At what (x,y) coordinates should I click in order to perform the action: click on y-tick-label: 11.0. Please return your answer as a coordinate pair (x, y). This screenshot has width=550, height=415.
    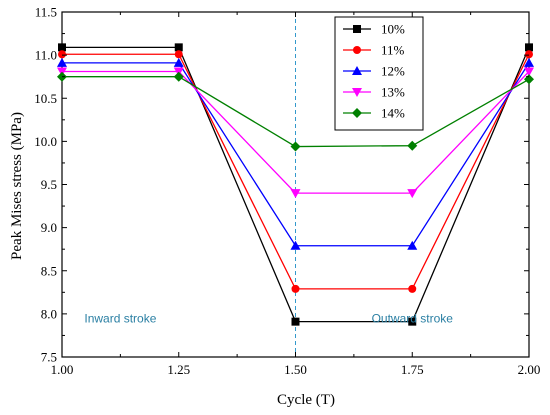
    Looking at the image, I should click on (46, 55).